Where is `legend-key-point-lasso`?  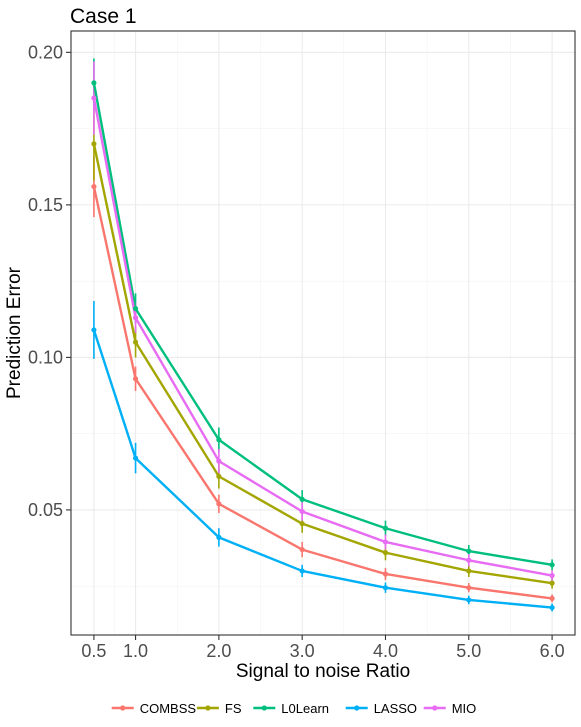 legend-key-point-lasso is located at coordinates (357, 708).